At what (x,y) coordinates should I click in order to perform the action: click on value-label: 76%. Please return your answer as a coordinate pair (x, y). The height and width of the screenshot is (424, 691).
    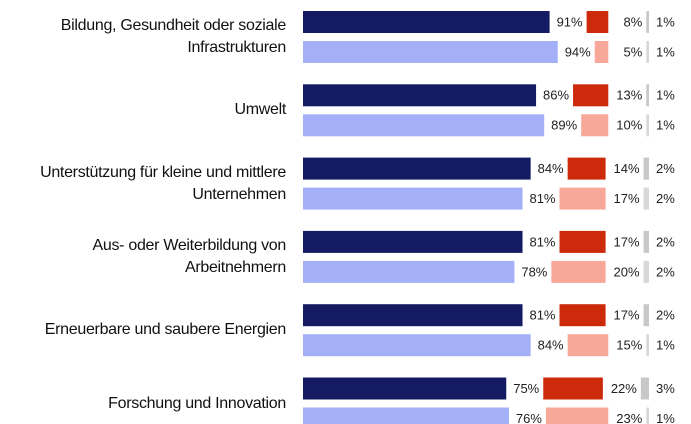
    Looking at the image, I should click on (529, 417).